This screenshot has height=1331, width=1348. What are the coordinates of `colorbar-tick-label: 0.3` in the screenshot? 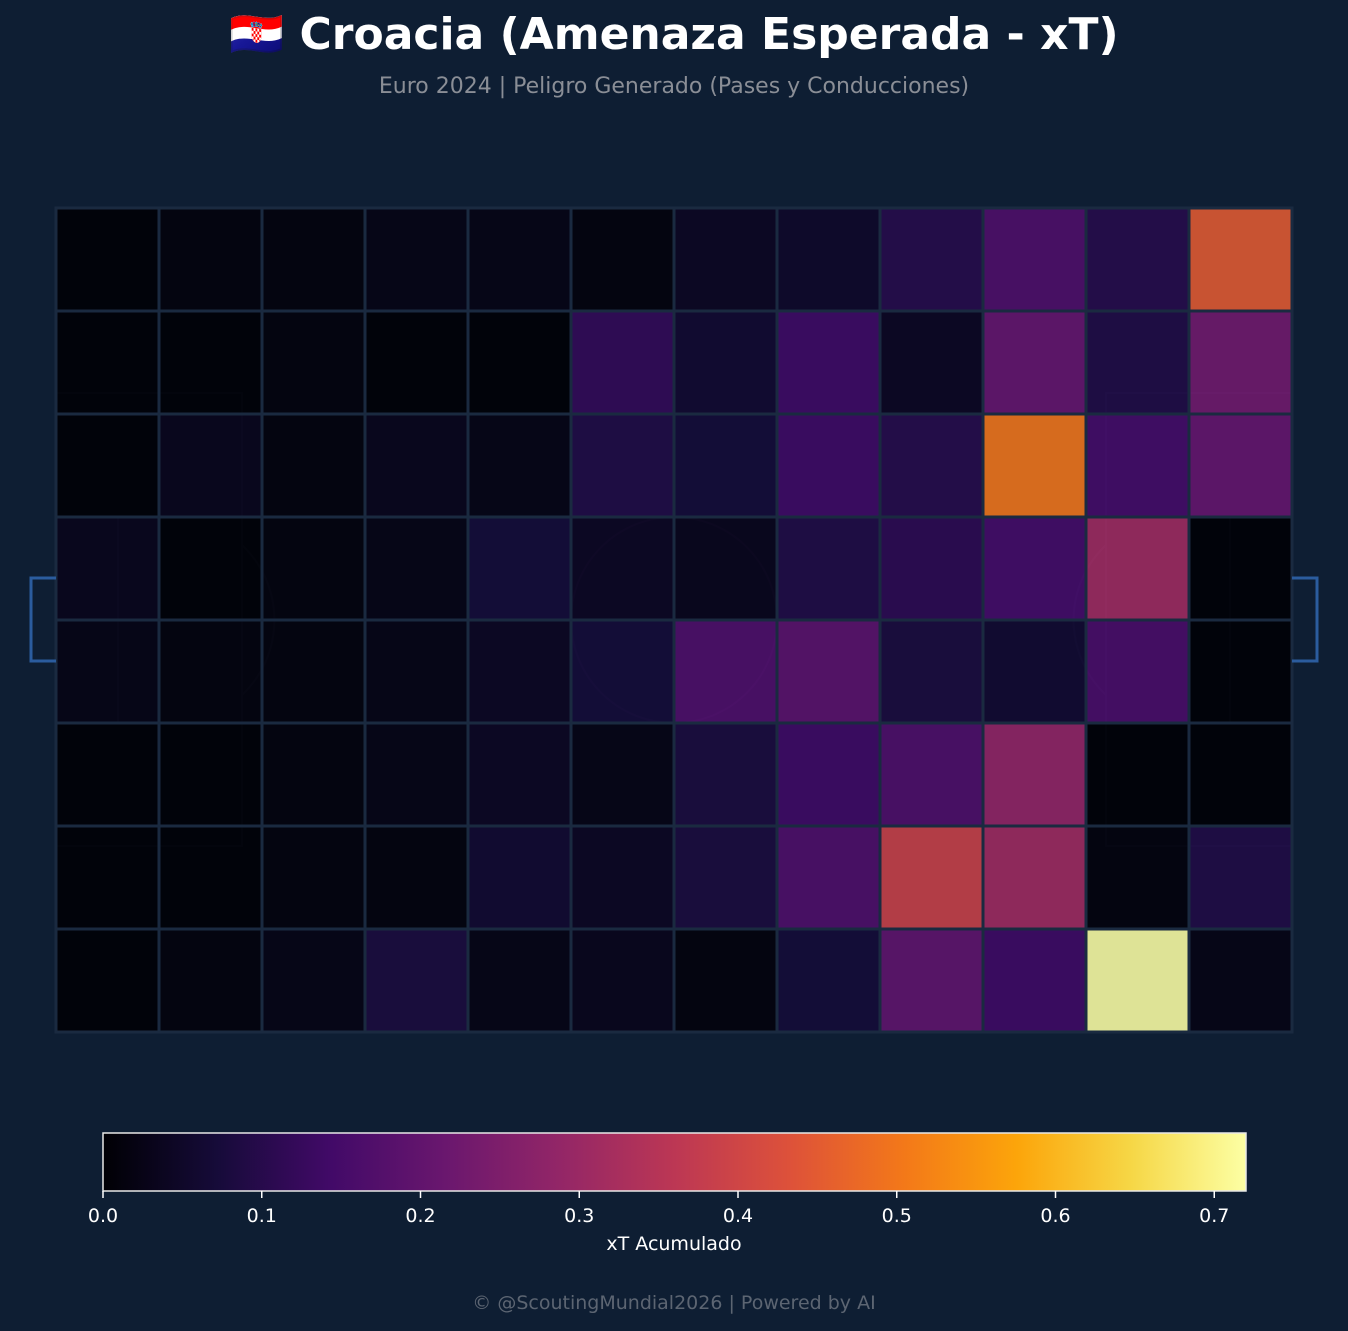 It's located at (579, 1216).